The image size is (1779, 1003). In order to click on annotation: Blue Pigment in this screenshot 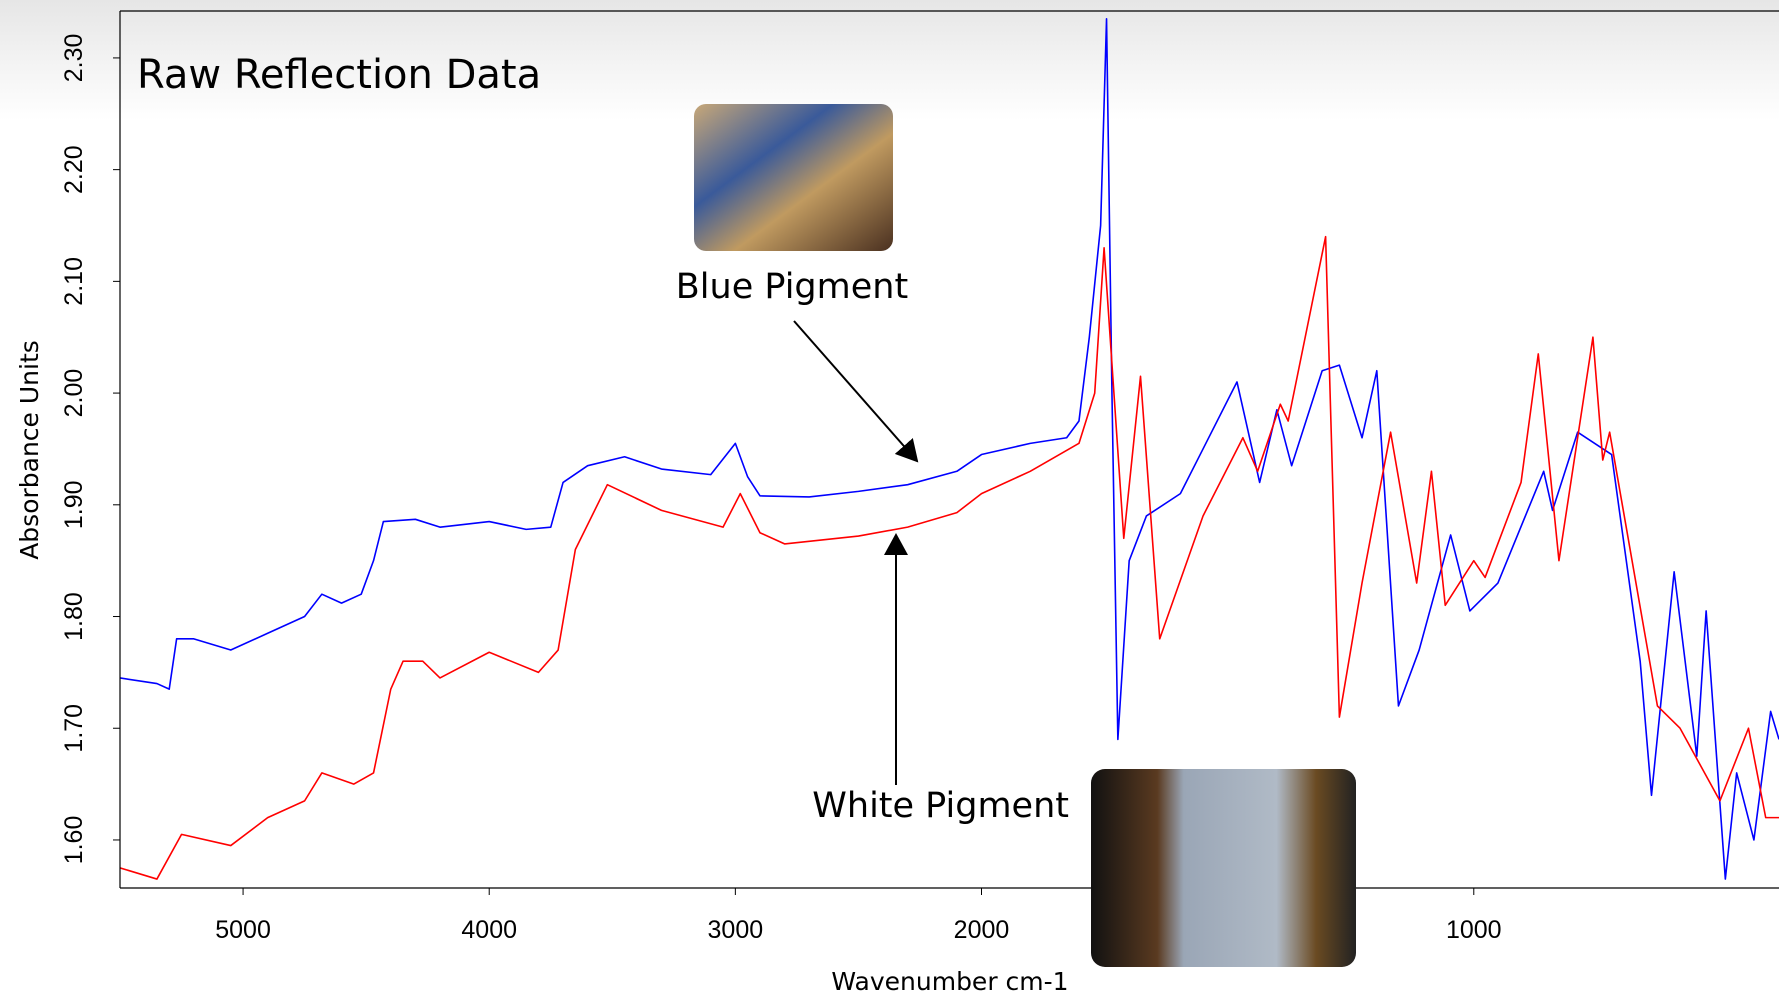, I will do `click(792, 287)`.